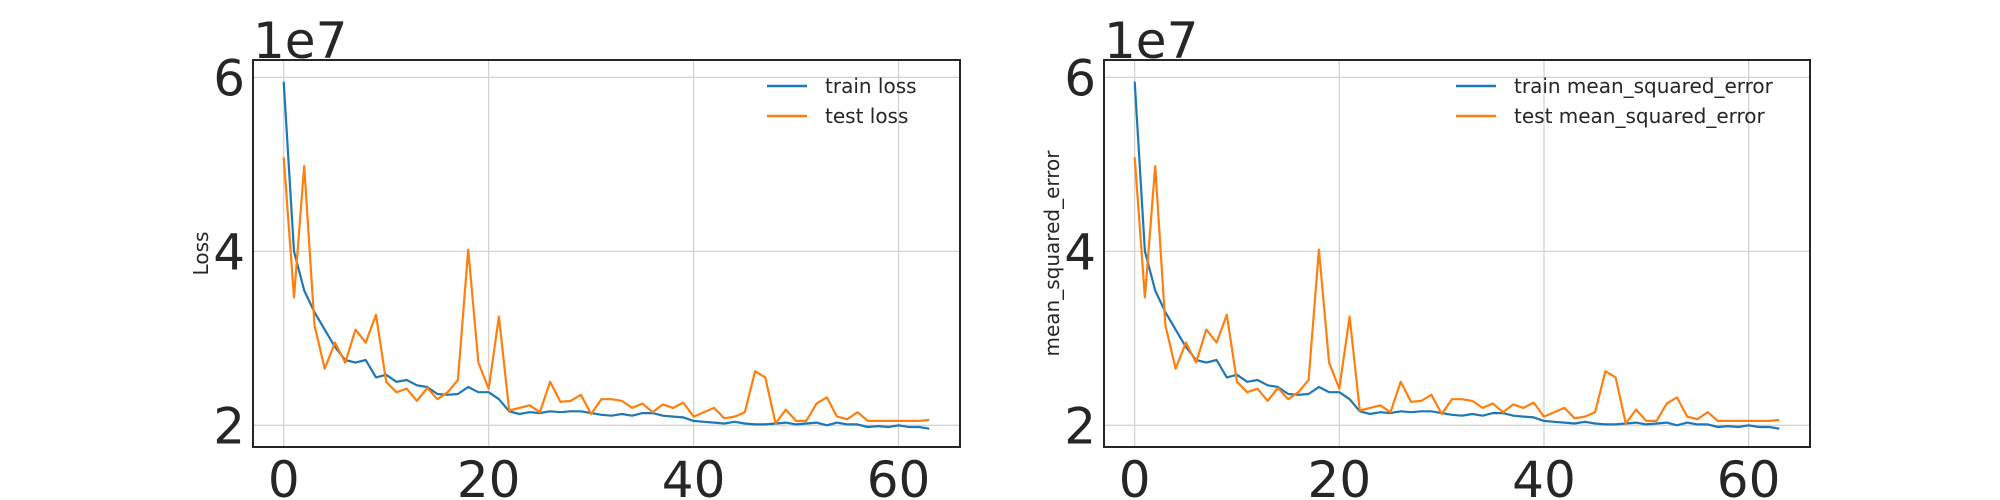 The width and height of the screenshot is (2000, 500). Describe the element at coordinates (201, 254) in the screenshot. I see `y-axis-label: Loss` at that location.